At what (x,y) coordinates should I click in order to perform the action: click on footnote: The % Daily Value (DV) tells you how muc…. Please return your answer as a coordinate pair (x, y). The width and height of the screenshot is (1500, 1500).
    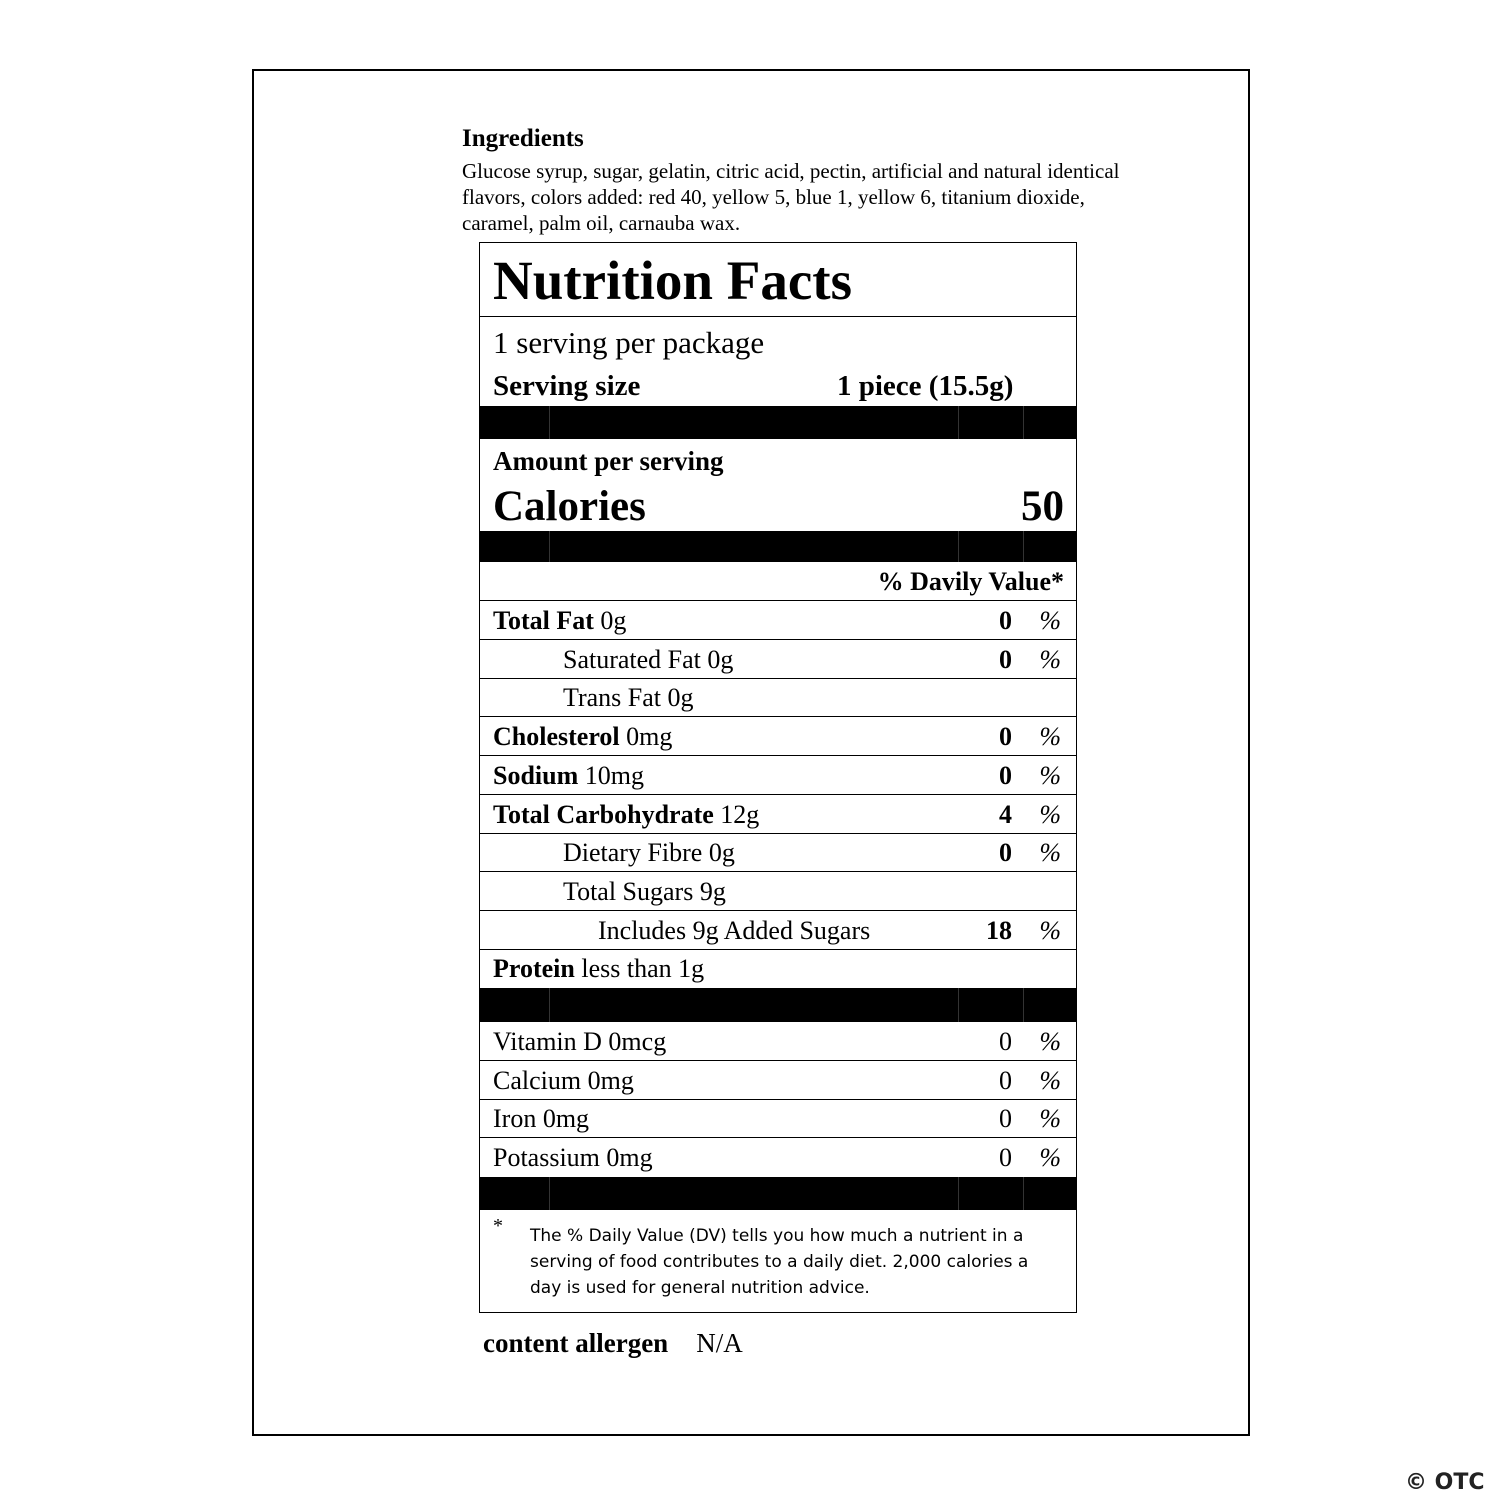
    Looking at the image, I should click on (779, 1262).